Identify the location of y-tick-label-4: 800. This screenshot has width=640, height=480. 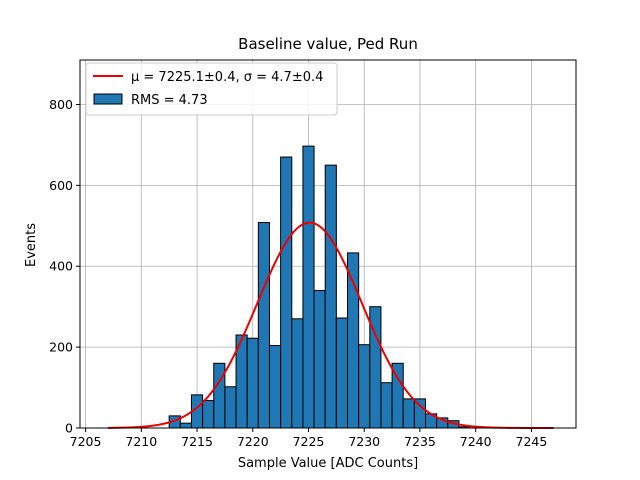
(61, 104).